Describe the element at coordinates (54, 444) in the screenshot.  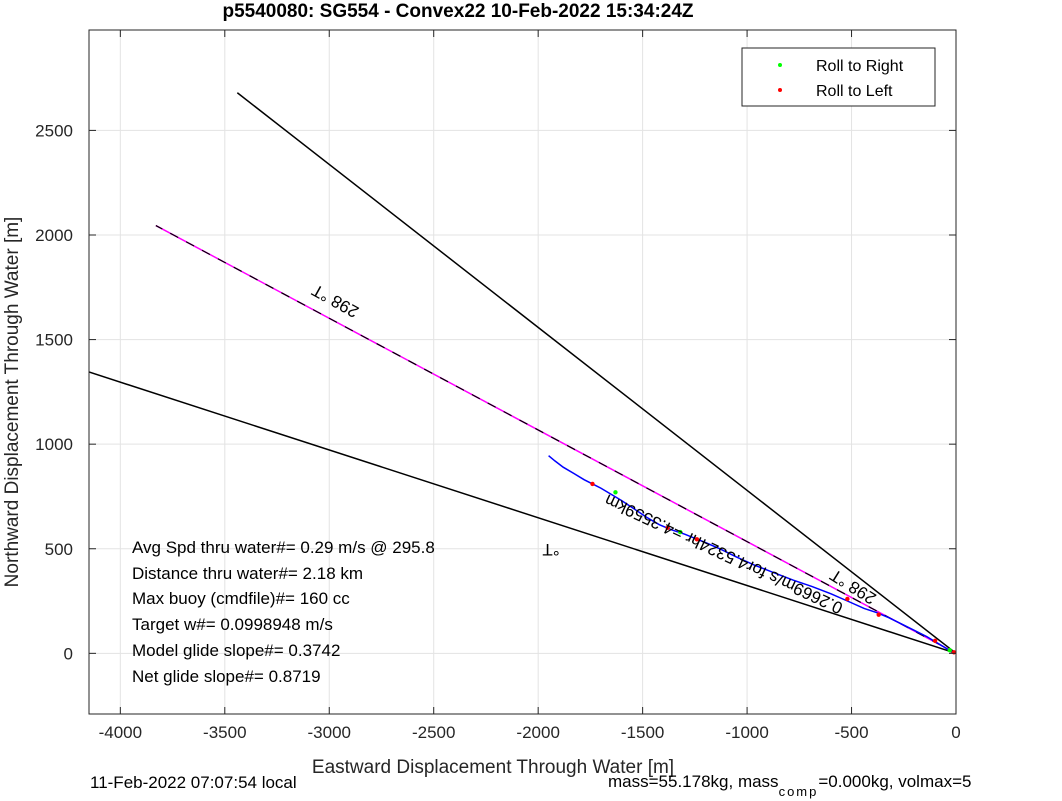
I see `y-tick-label: 1000` at that location.